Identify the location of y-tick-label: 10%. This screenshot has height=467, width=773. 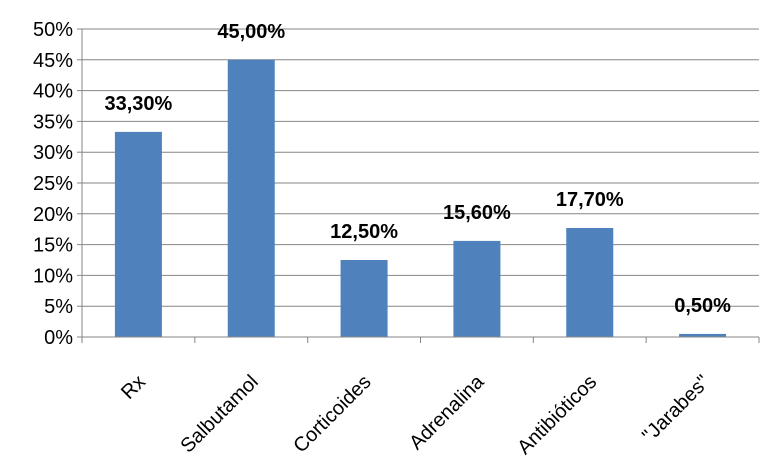
(53, 276).